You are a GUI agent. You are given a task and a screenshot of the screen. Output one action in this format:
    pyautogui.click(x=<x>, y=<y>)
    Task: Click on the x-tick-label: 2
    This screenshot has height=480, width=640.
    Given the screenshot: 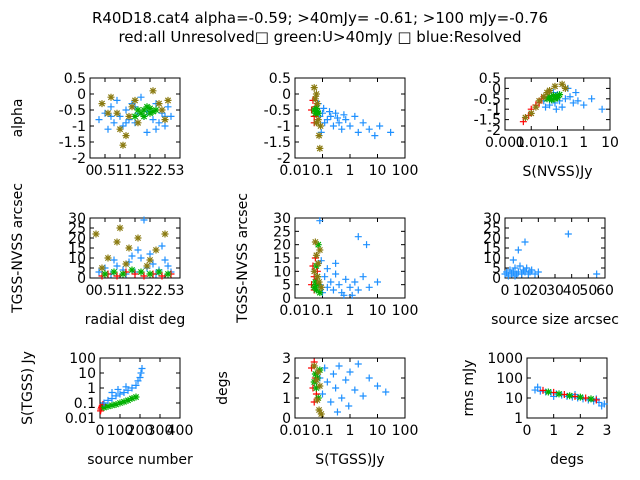 What is the action you would take?
    pyautogui.click(x=580, y=431)
    